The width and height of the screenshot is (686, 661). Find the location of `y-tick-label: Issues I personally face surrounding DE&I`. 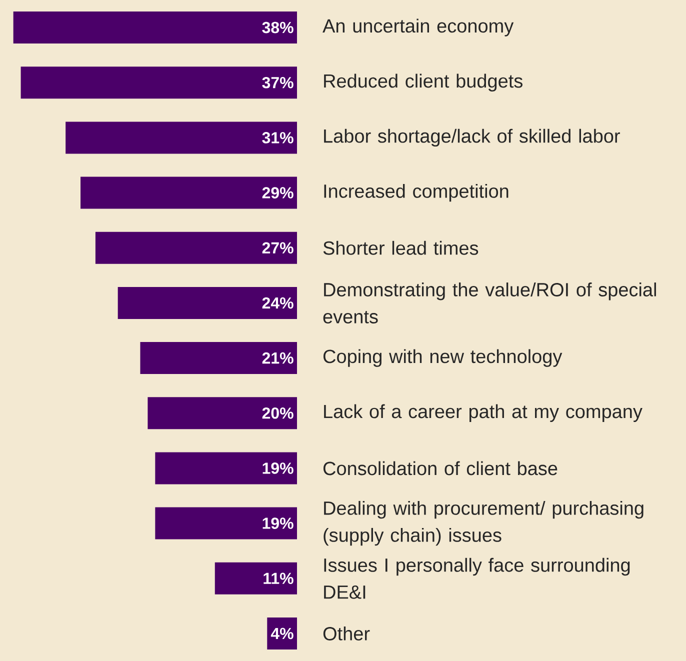

y-tick-label: Issues I personally face surrounding DE&I is located at coordinates (477, 578).